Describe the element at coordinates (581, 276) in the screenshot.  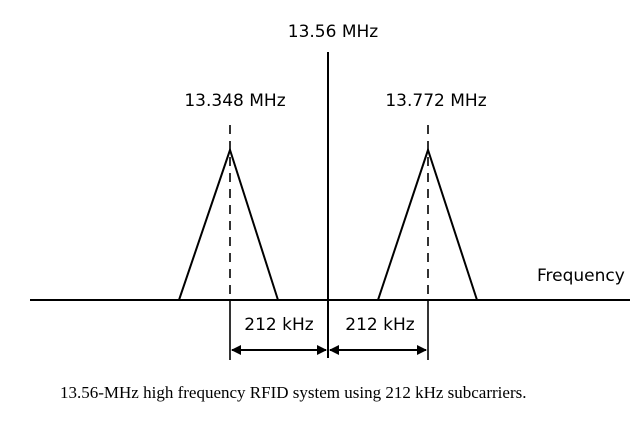
I see `frequency-axis-label: Frequency` at that location.